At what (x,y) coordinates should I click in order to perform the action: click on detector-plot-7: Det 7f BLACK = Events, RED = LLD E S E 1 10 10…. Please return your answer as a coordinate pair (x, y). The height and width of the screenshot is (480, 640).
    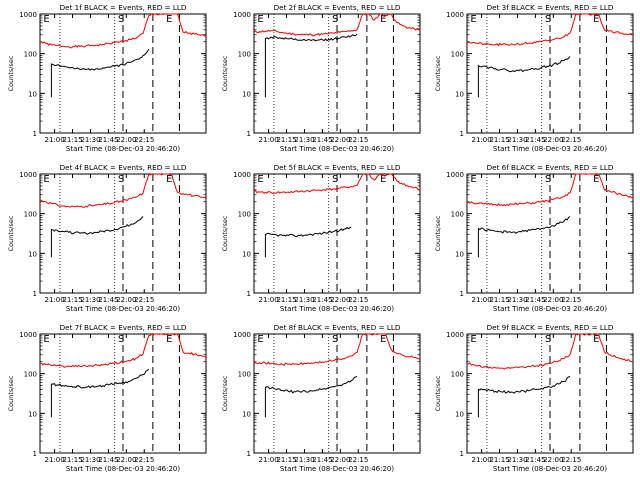
    Looking at the image, I should click on (107, 398).